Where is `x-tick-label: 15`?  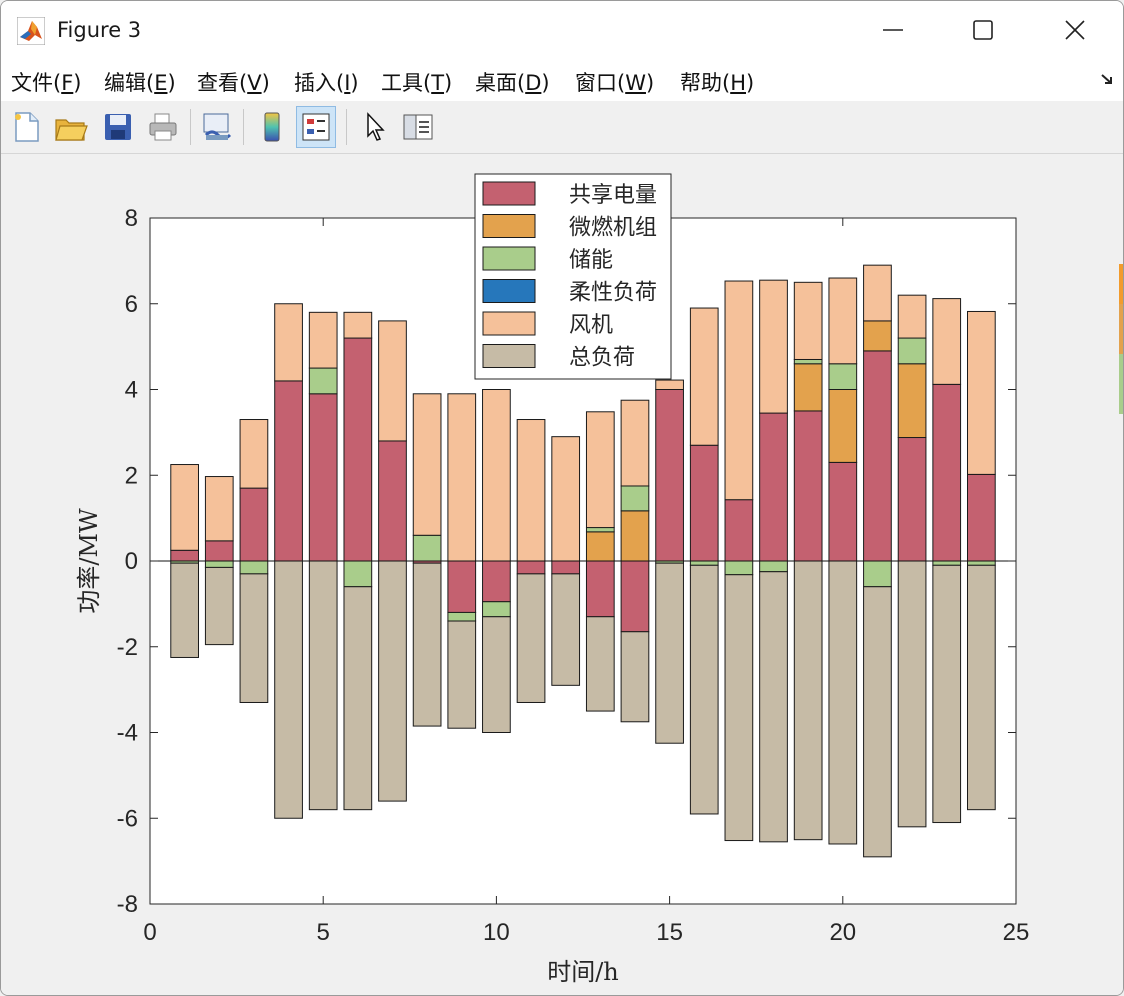
x-tick-label: 15 is located at coordinates (669, 932).